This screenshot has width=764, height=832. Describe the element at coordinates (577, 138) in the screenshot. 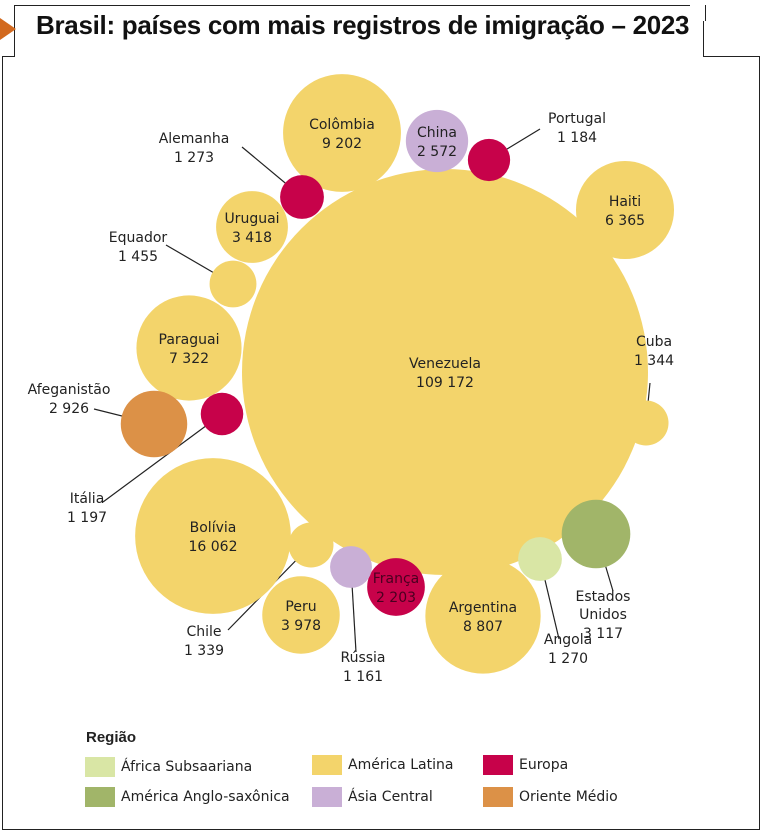

I see `bubble-value-portugal: 1 184` at that location.